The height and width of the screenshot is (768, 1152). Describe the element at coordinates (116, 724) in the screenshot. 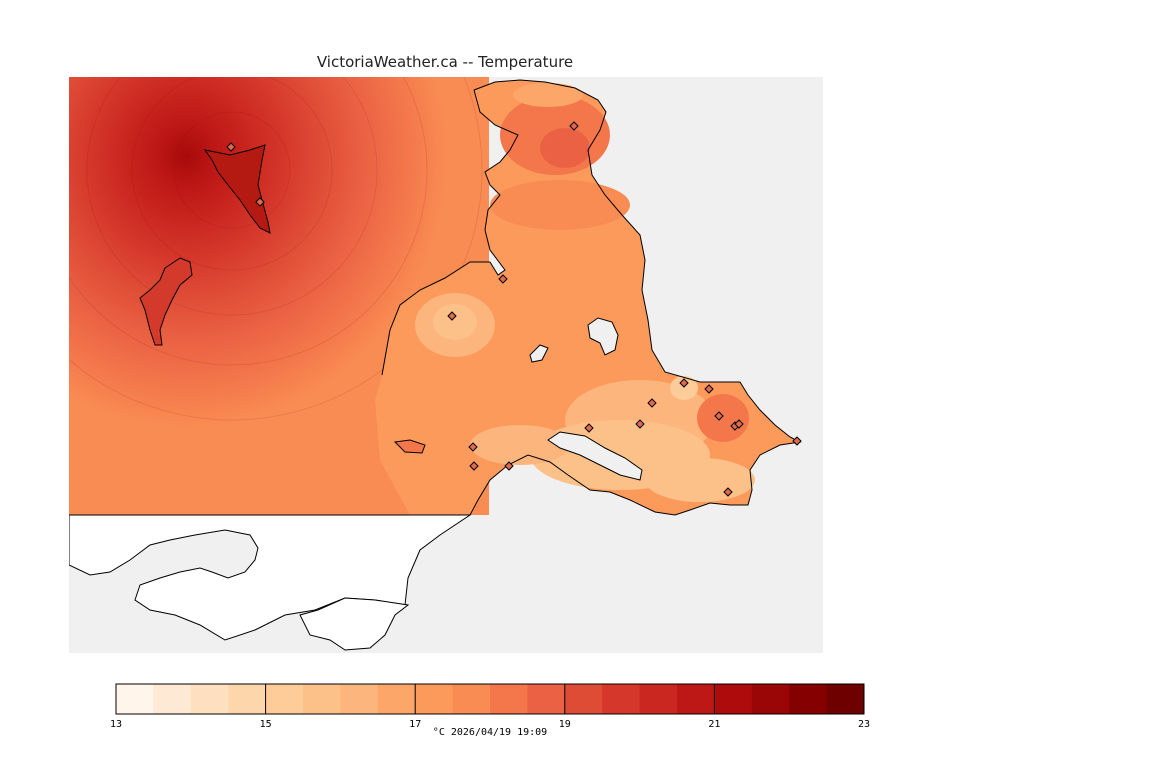

I see `legend-tick-label: 13` at that location.